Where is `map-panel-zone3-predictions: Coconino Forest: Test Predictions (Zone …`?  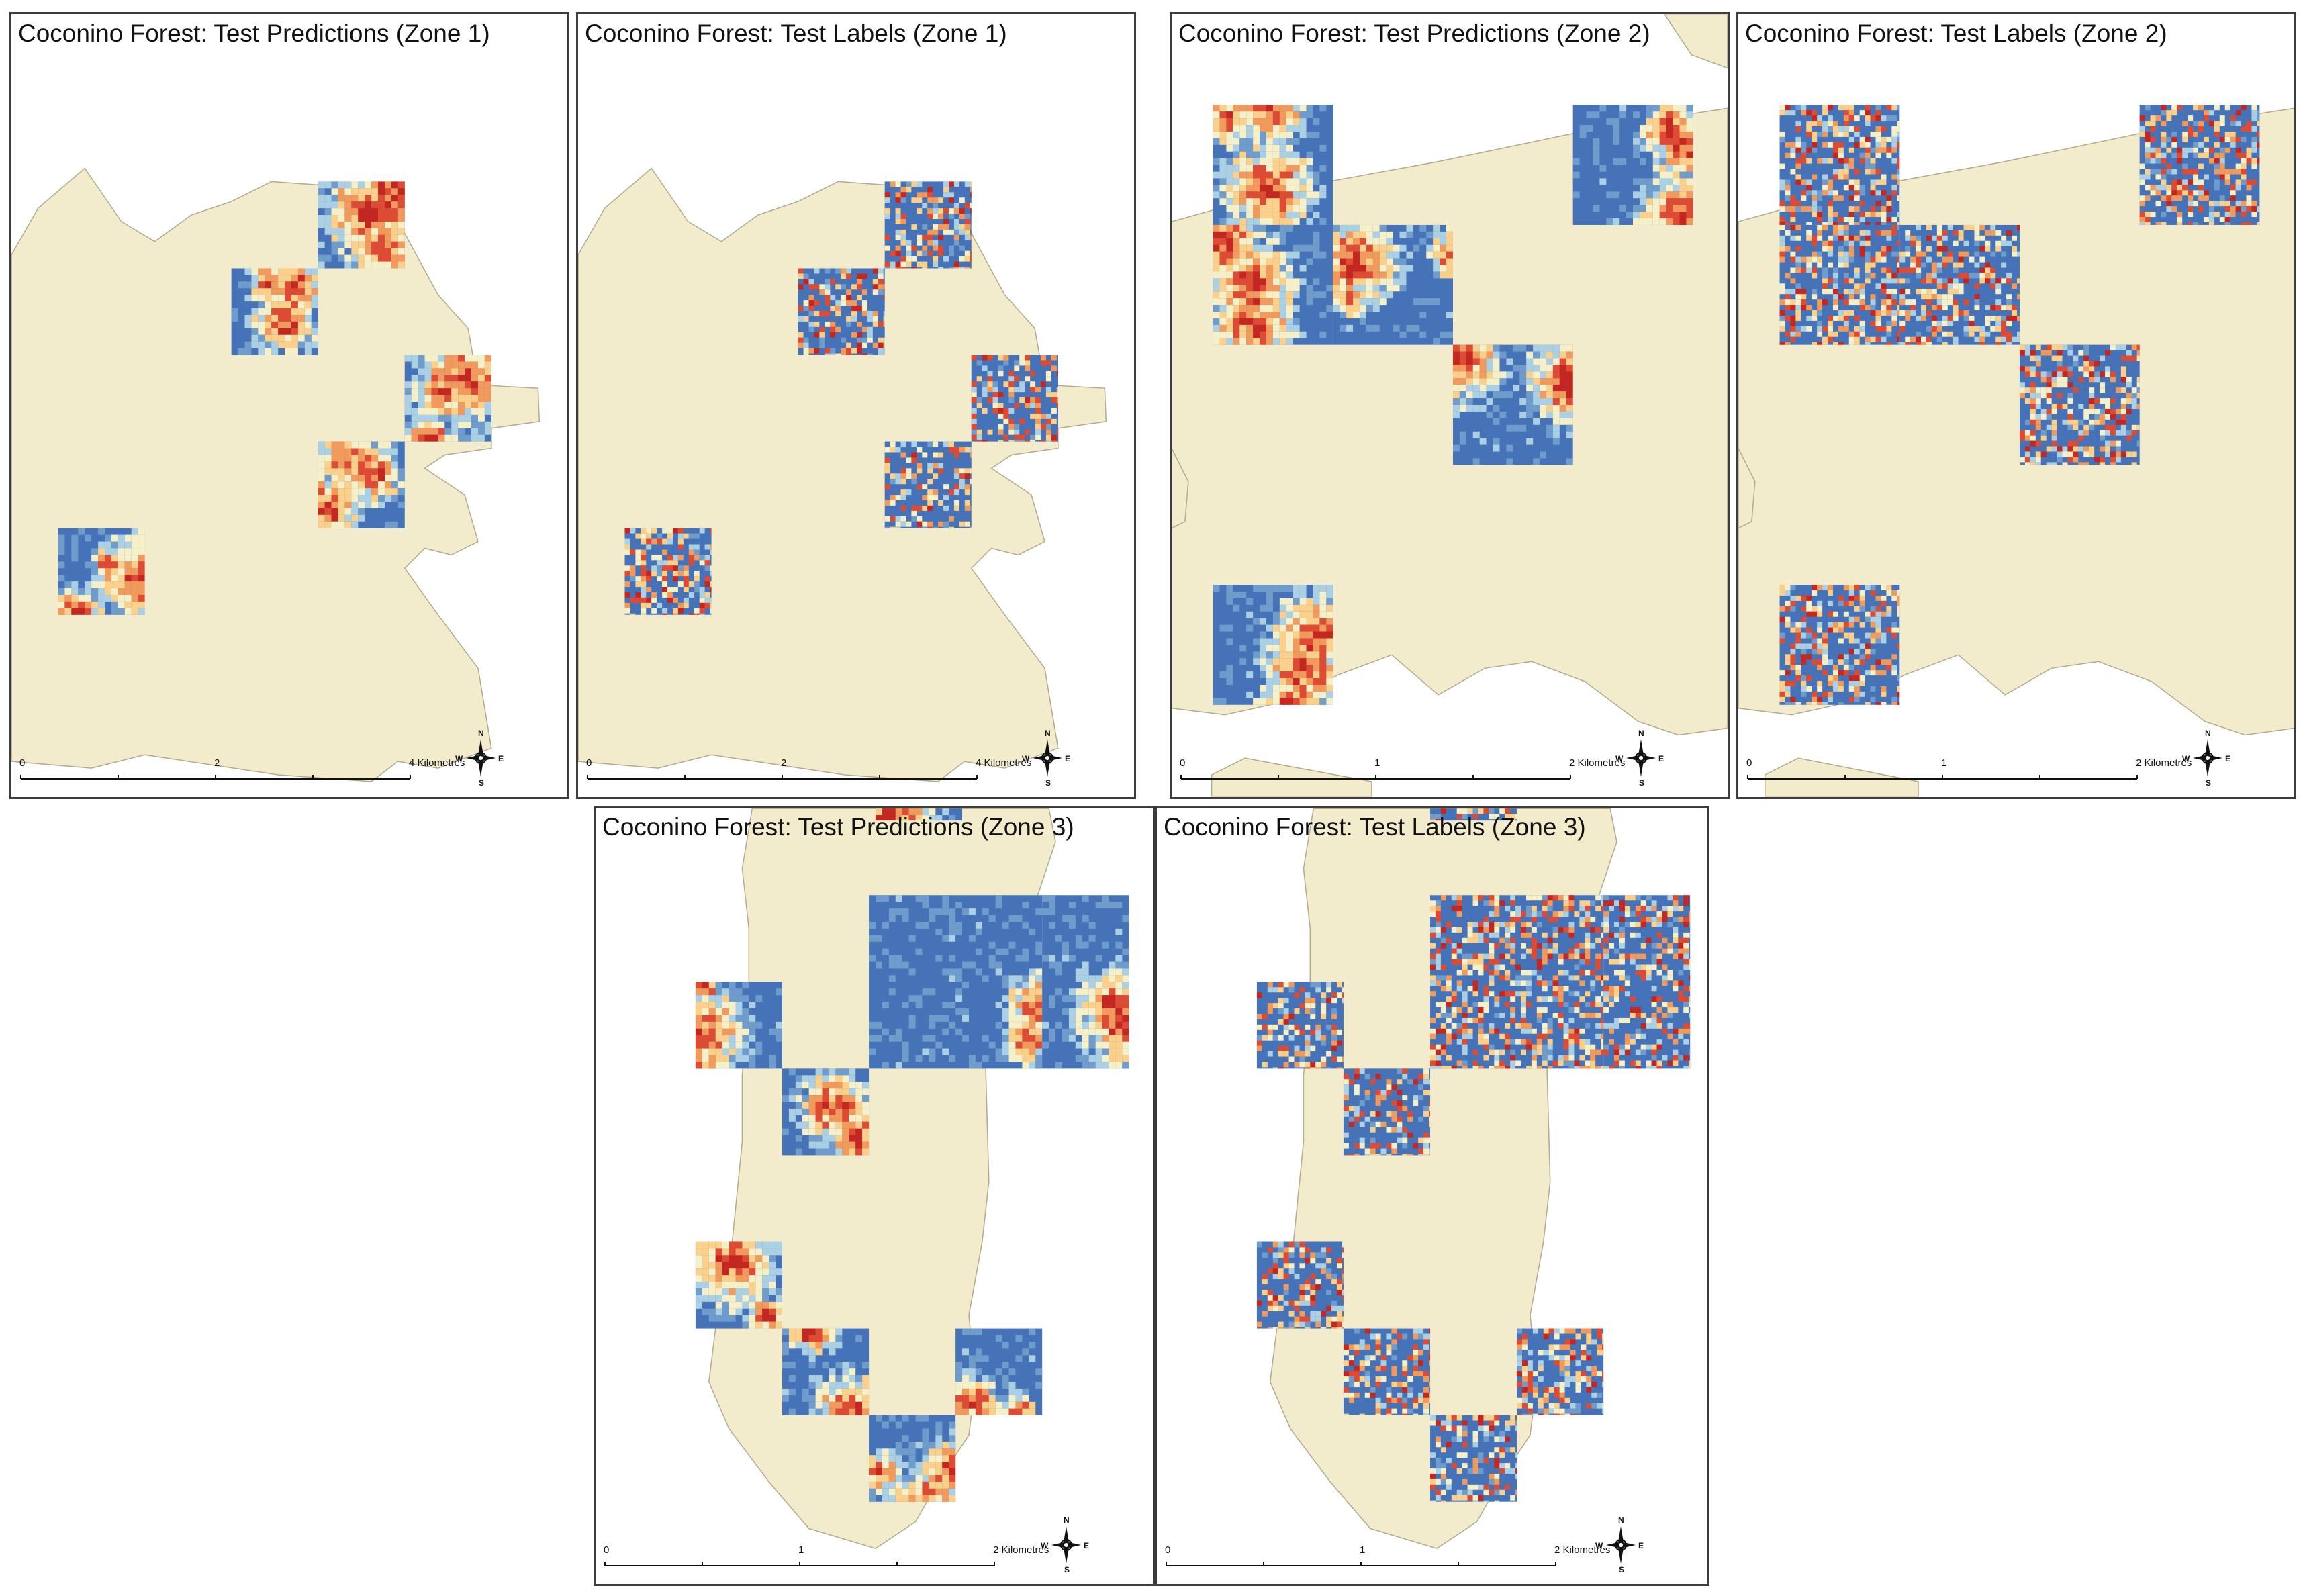
map-panel-zone3-predictions: Coconino Forest: Test Predictions (Zone … is located at coordinates (874, 1196).